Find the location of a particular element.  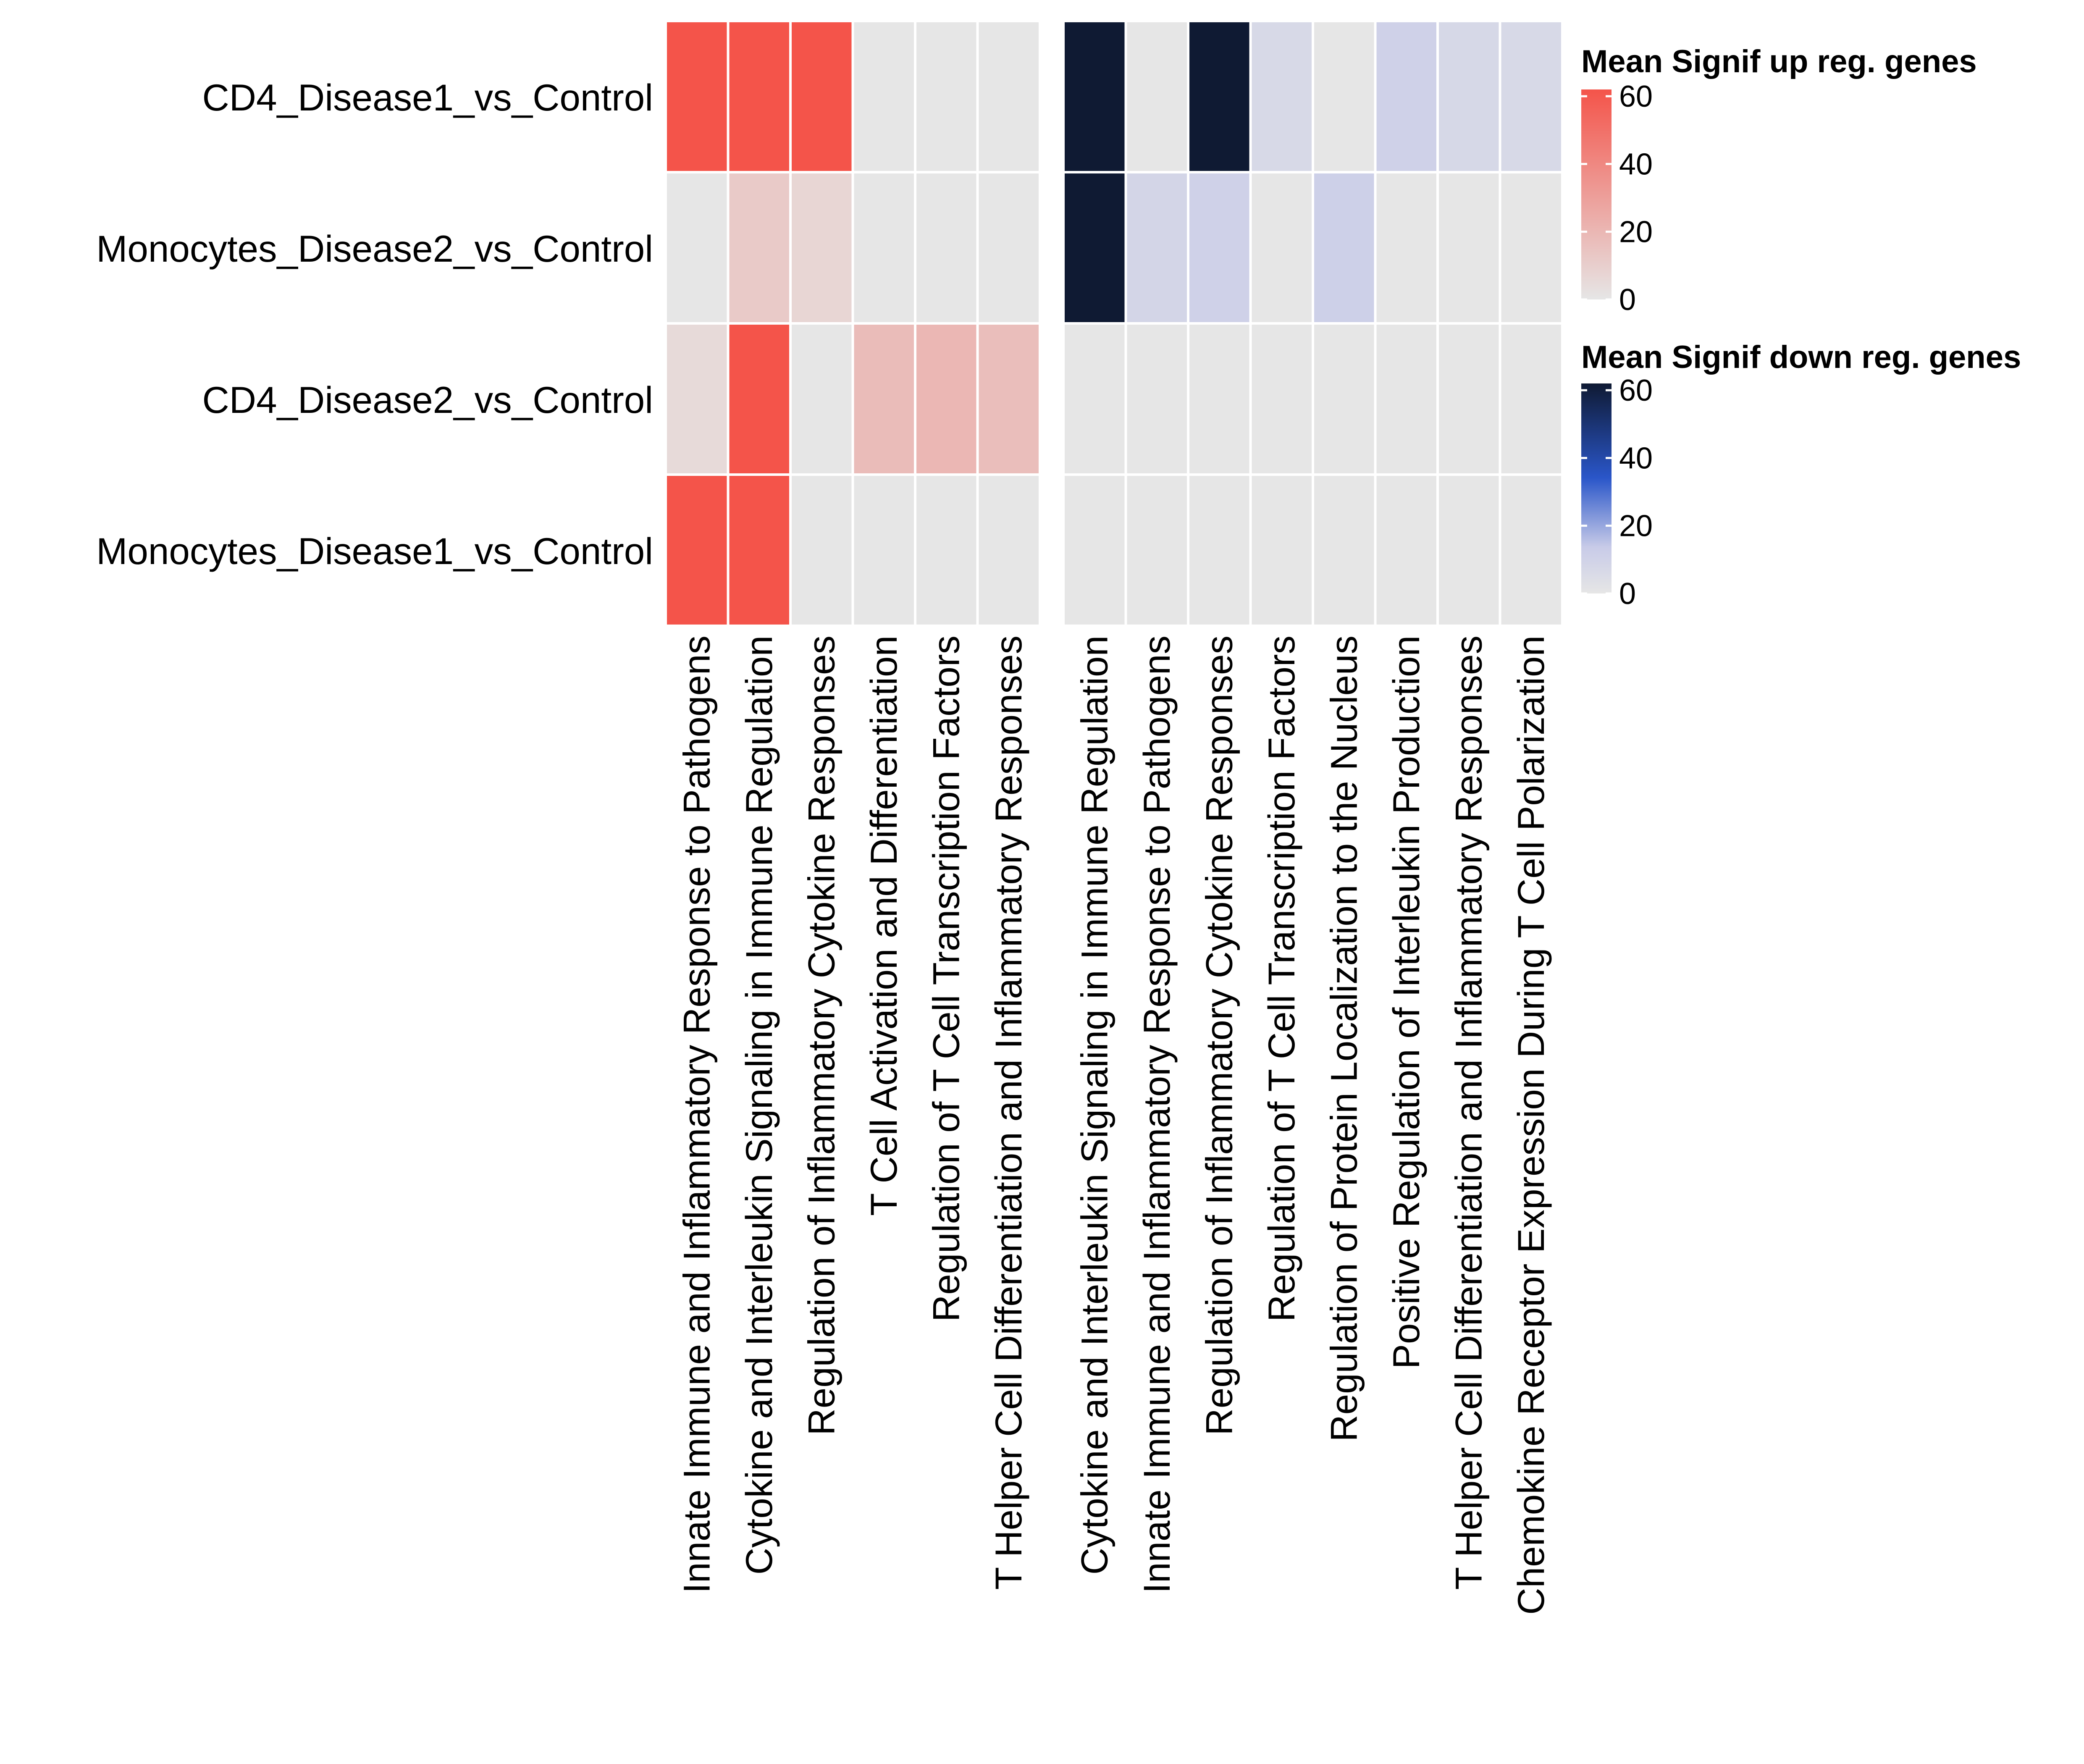

column-label: T Cell Activation and Differentiation is located at coordinates (884, 925).